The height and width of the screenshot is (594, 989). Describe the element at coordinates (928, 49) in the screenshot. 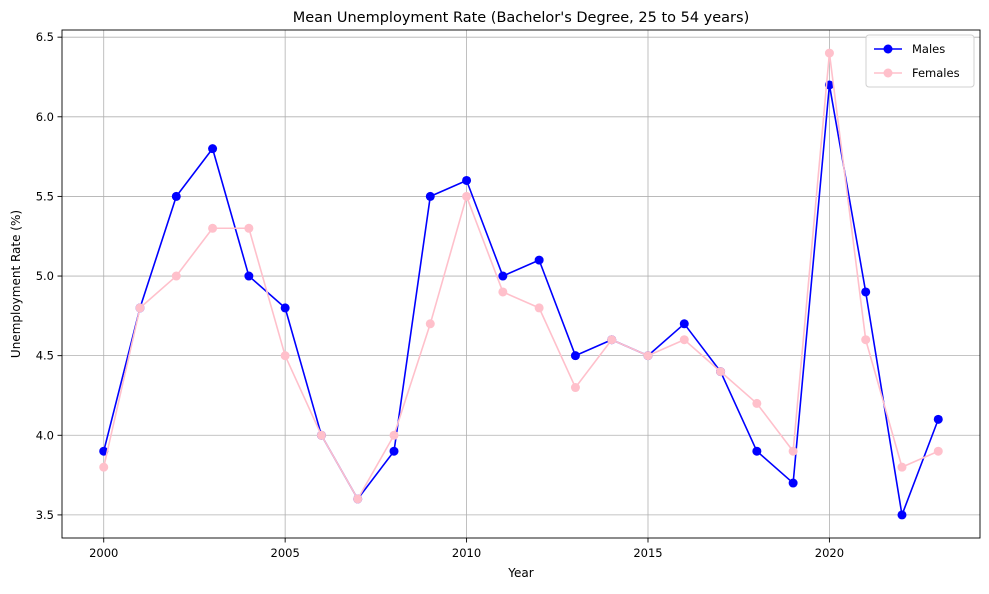

I see `legend-label: Males` at that location.